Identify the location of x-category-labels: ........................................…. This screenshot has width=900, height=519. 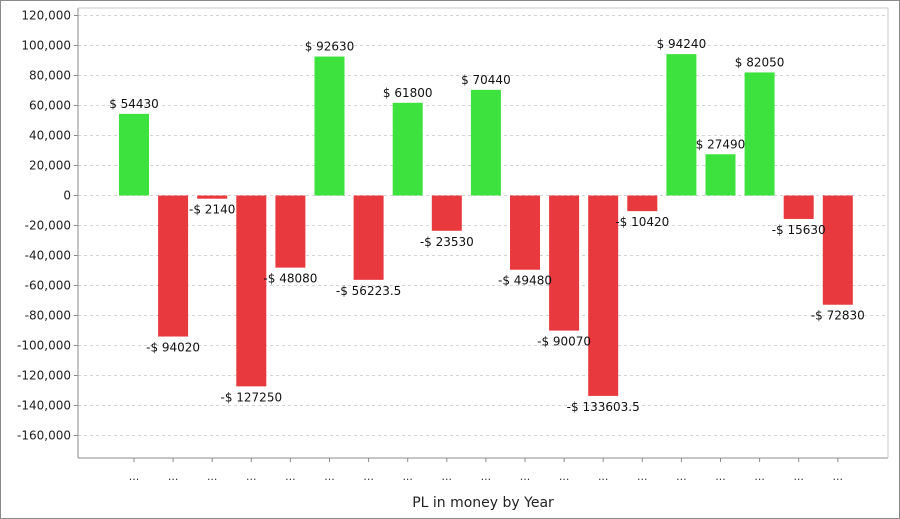
(486, 476).